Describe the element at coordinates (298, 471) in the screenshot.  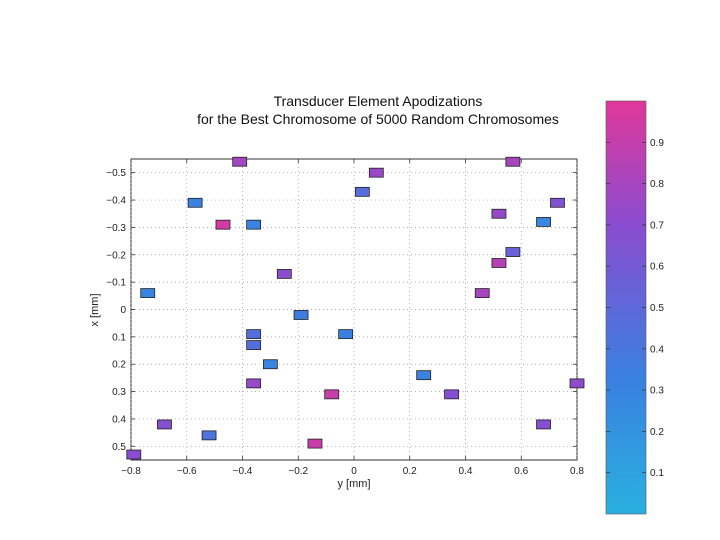
I see `x-tick-label: −0.2` at that location.